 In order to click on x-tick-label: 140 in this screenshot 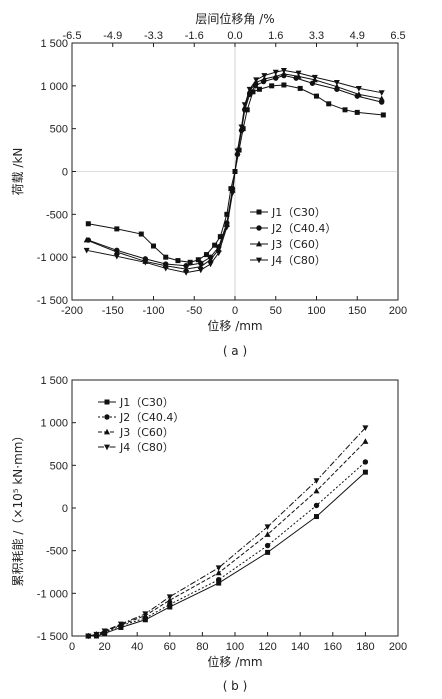, I will do `click(300, 647)`.